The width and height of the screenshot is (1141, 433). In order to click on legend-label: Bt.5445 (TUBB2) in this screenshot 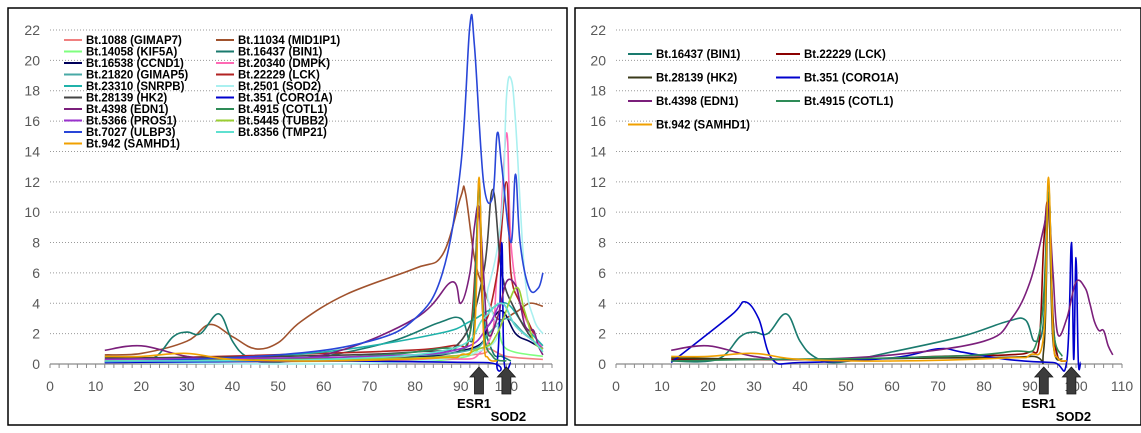, I will do `click(283, 122)`.